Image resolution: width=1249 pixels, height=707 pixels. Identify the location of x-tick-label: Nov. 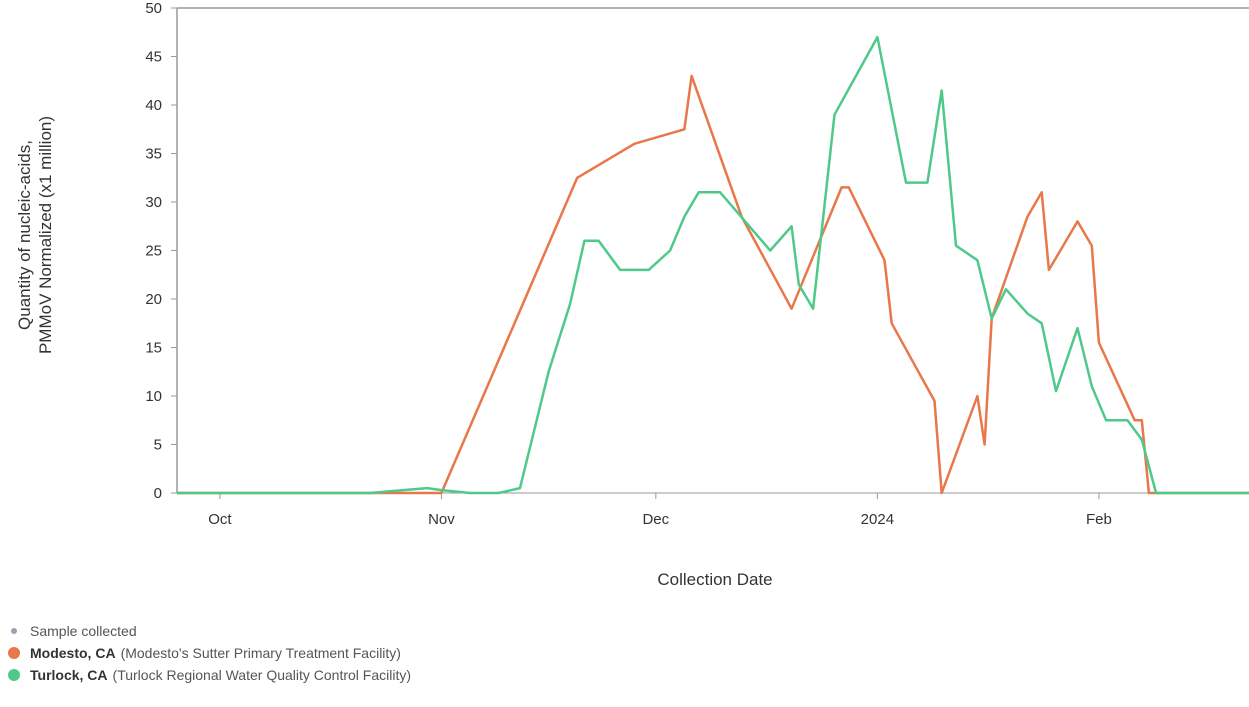
(441, 519).